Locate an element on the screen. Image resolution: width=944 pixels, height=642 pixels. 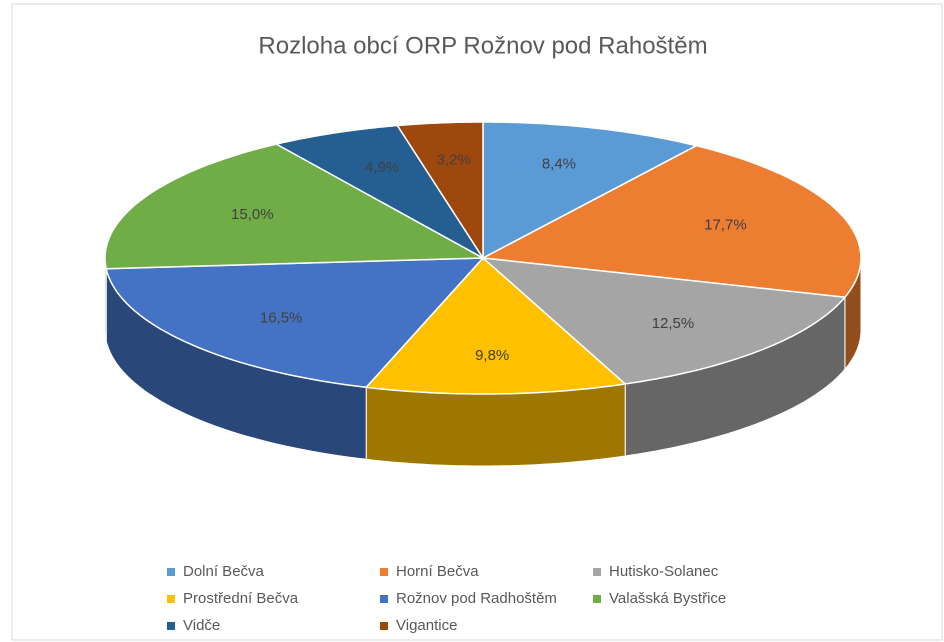
legend-label: Rožnov pod Radhoštěm is located at coordinates (476, 598).